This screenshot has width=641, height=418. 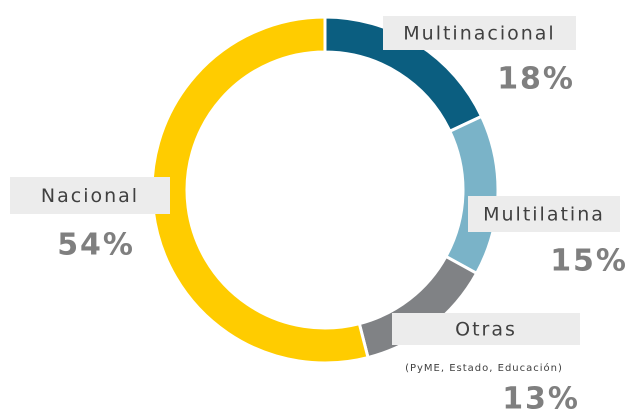 What do you see at coordinates (589, 261) in the screenshot?
I see `value-label: 15%` at bounding box center [589, 261].